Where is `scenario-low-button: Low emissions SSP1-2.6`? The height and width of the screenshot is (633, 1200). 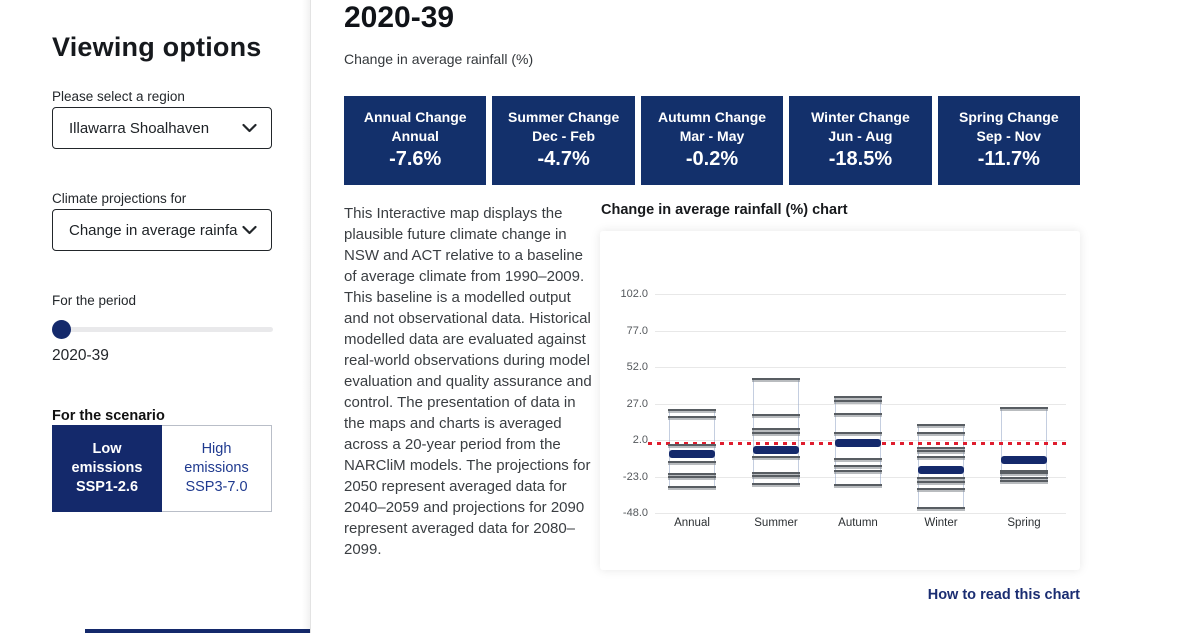 scenario-low-button: Low emissions SSP1-2.6 is located at coordinates (107, 468).